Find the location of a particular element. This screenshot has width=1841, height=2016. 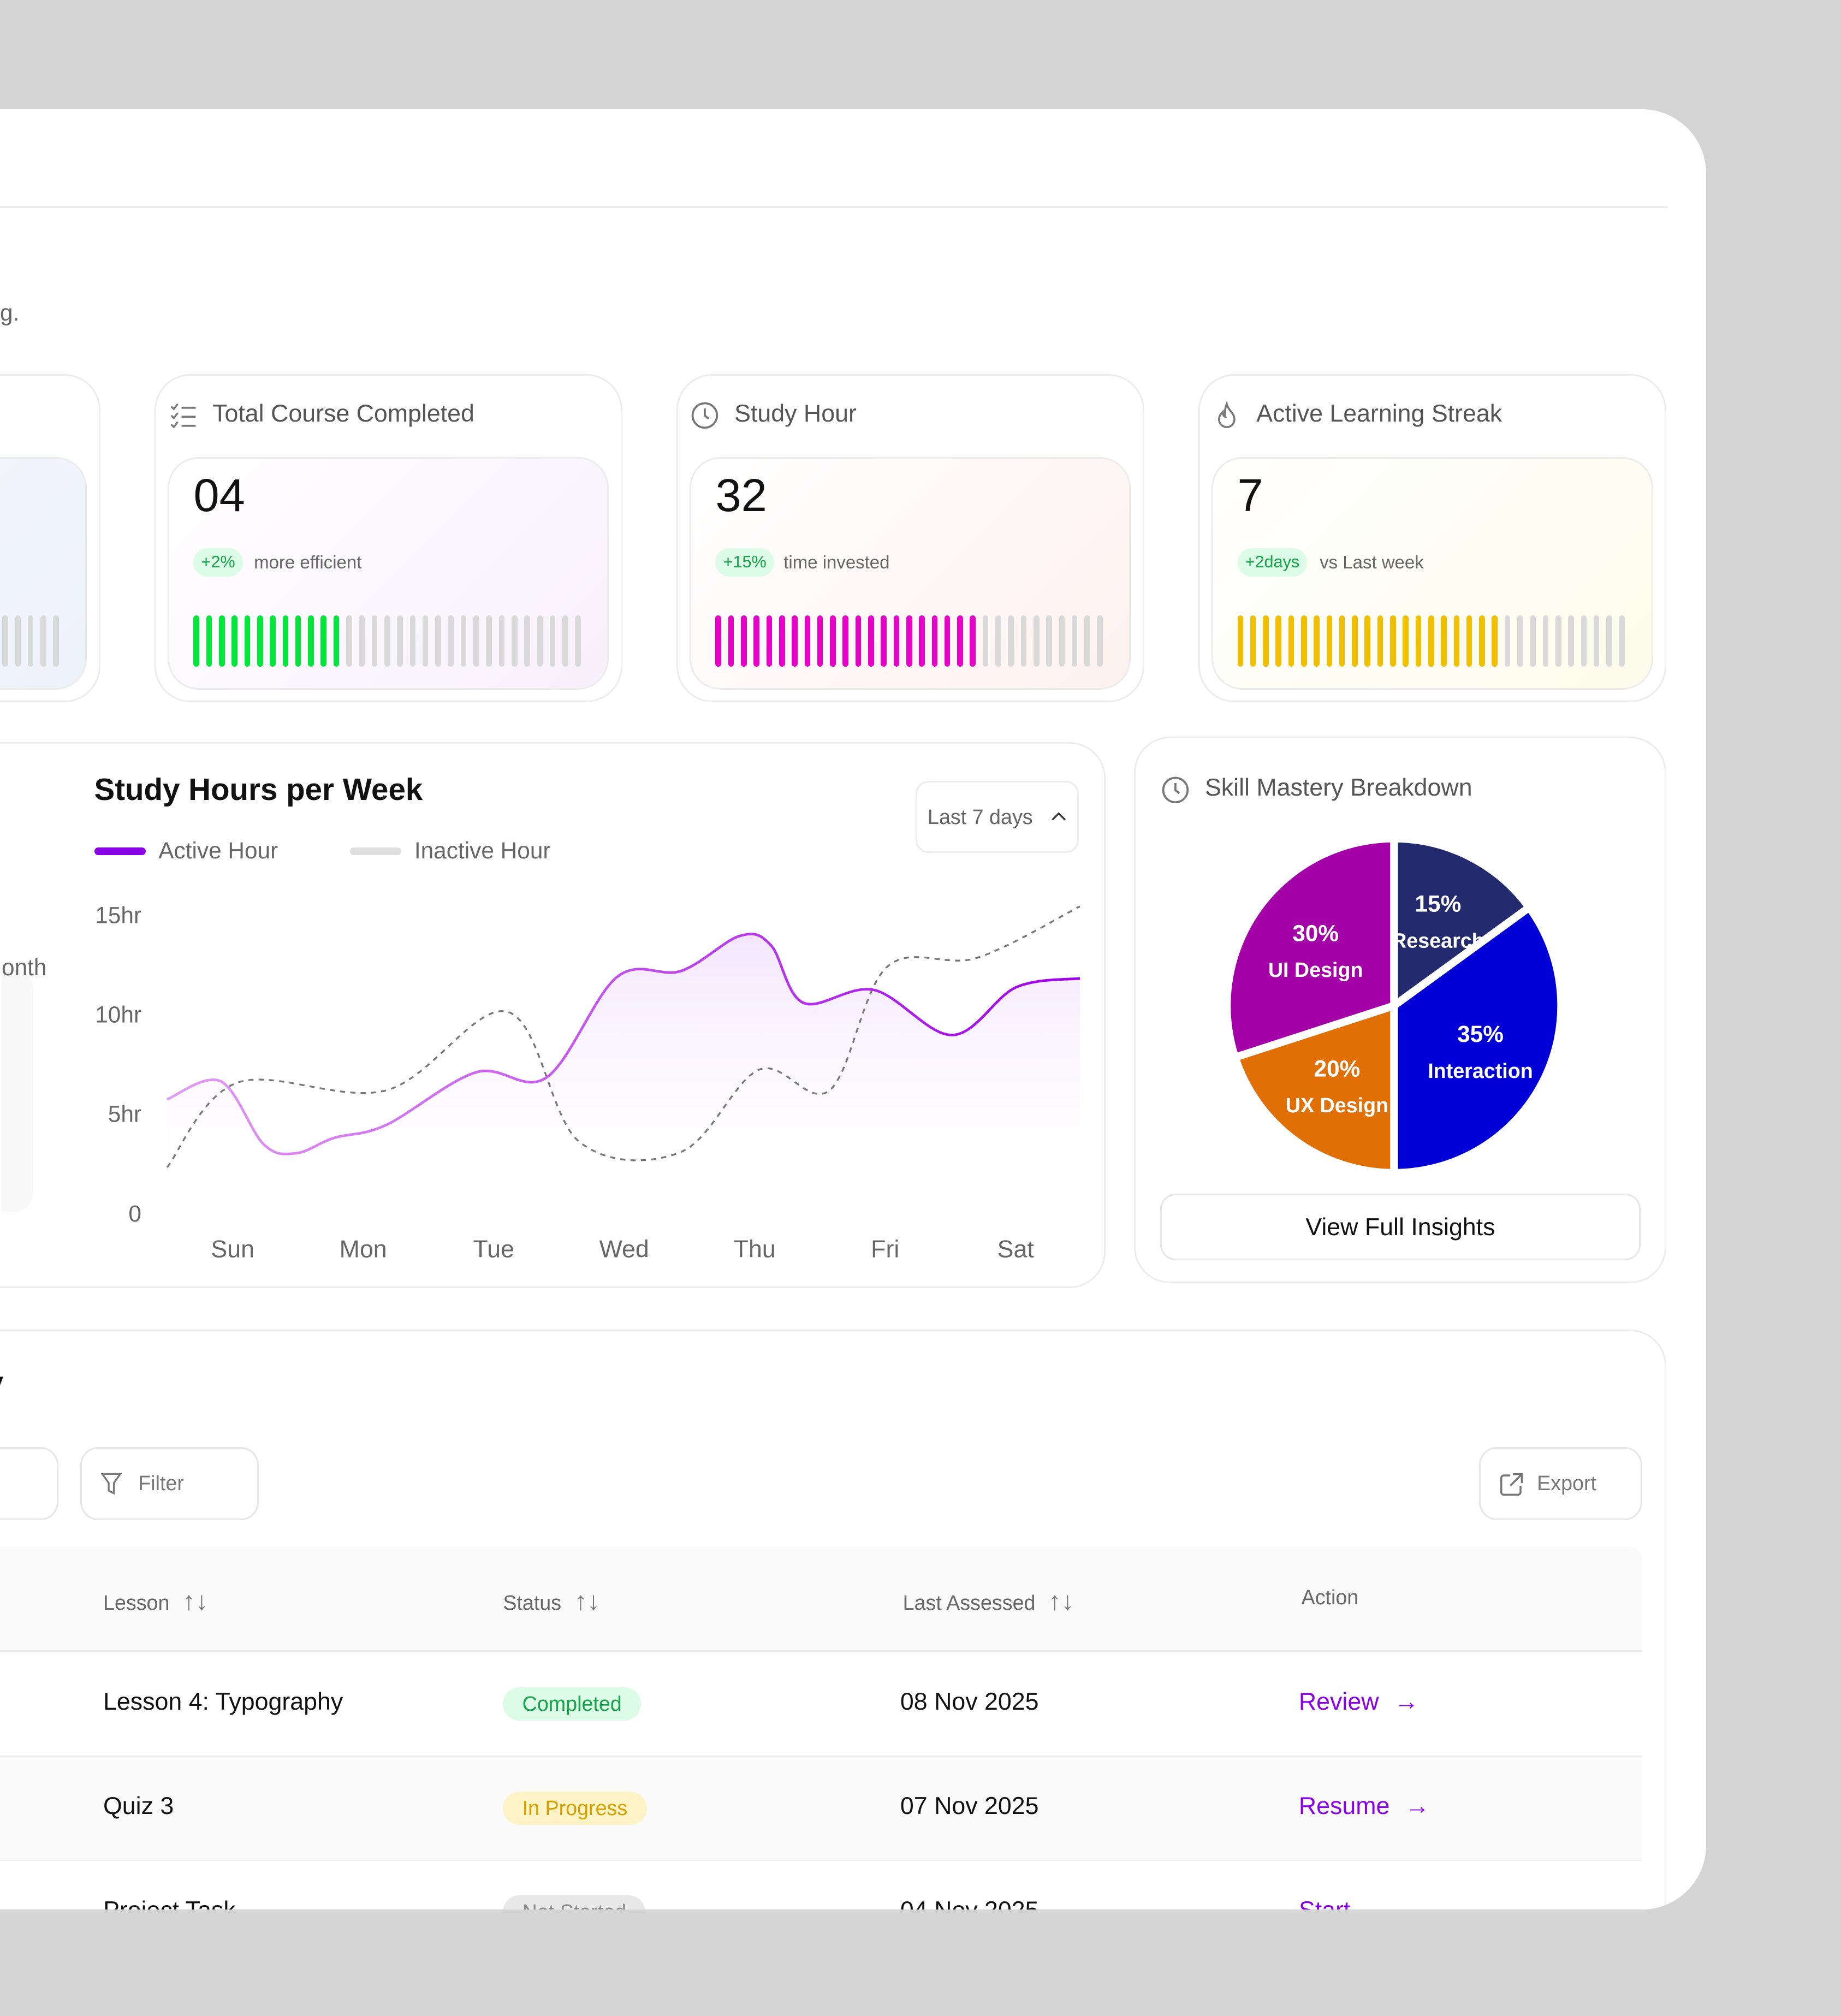

x-tick-label: Tue is located at coordinates (493, 1249).